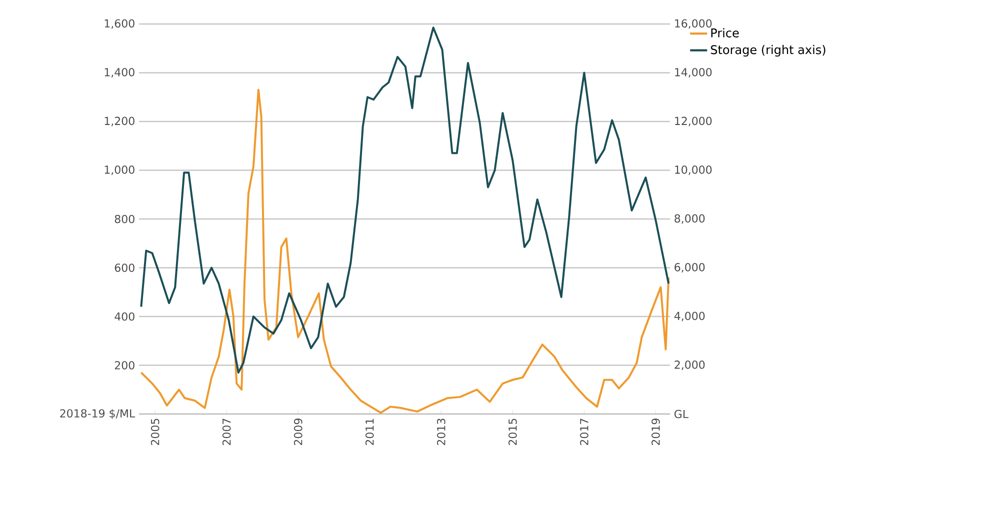 The height and width of the screenshot is (514, 989). What do you see at coordinates (512, 432) in the screenshot?
I see `x-tick-label: 2015` at bounding box center [512, 432].